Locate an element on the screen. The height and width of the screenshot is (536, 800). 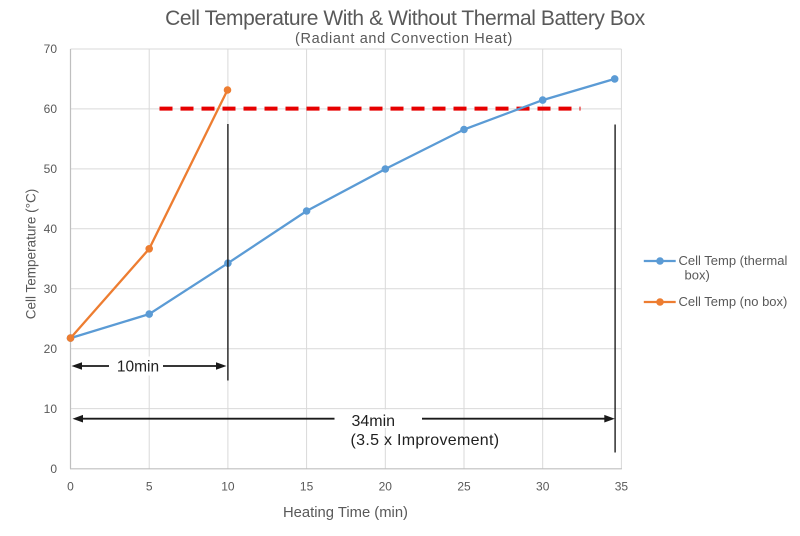
svg-text: 40 is located at coordinates (51, 229).